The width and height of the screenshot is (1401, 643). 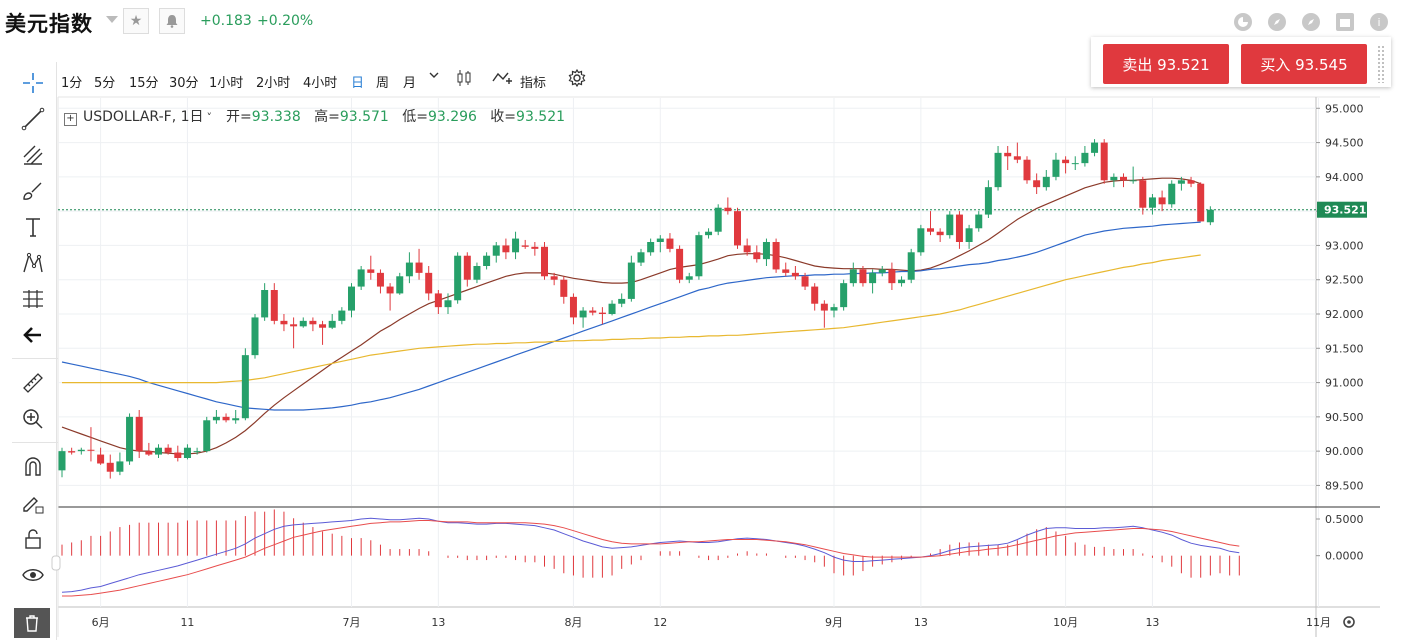 What do you see at coordinates (273, 83) in the screenshot?
I see `tf-2h: 2小时` at bounding box center [273, 83].